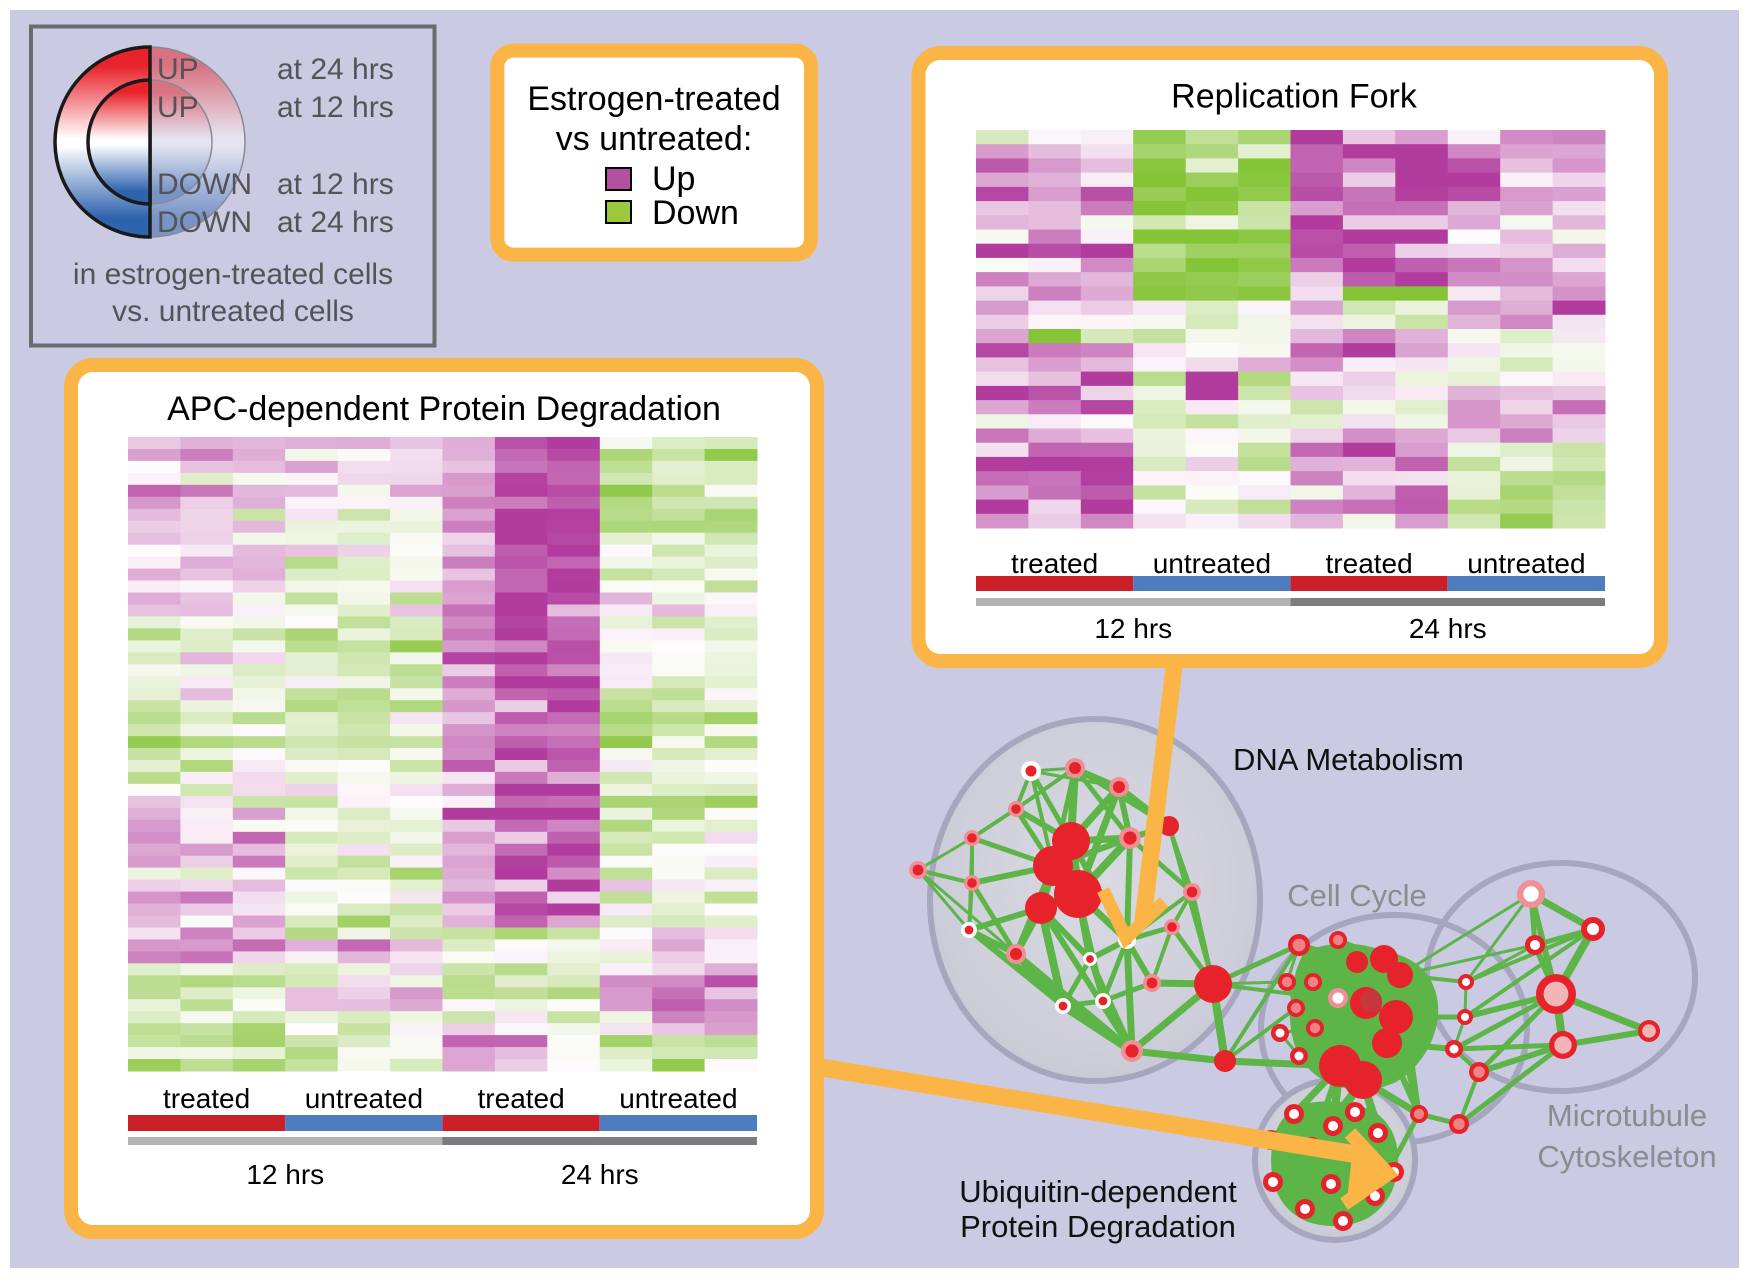 The width and height of the screenshot is (1750, 1284). I want to click on svg-text: Protein Degradation, so click(1098, 1226).